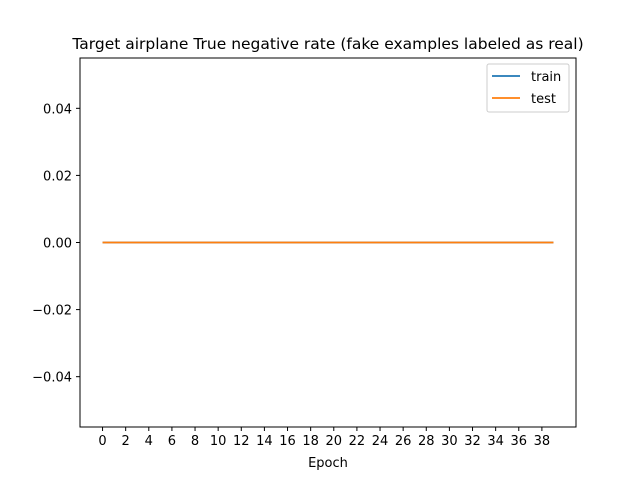 This screenshot has height=480, width=640. I want to click on legend-label-test: test, so click(543, 99).